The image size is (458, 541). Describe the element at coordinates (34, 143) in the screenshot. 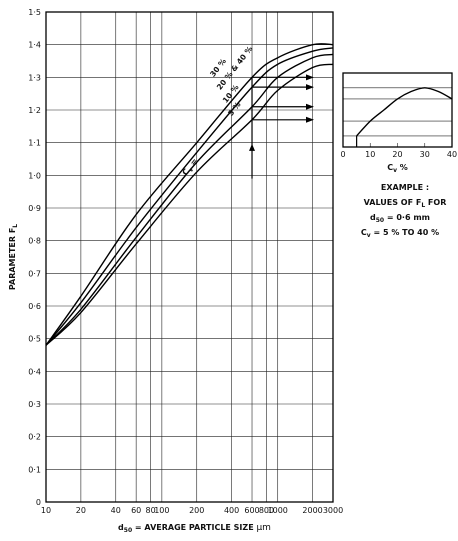

I see `y-tick-label: 1·1` at that location.